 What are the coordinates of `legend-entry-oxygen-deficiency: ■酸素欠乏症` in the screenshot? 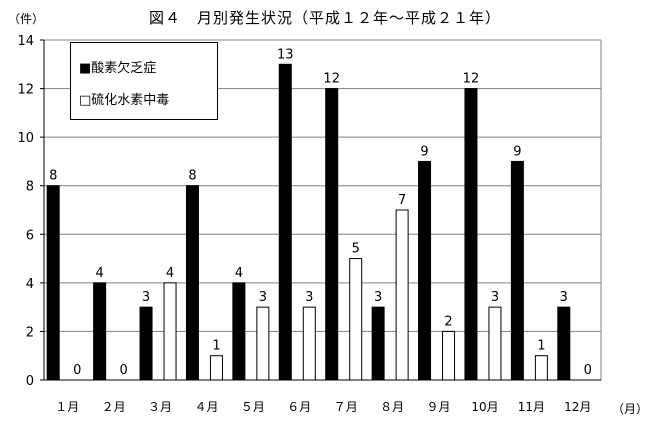 It's located at (118, 68).